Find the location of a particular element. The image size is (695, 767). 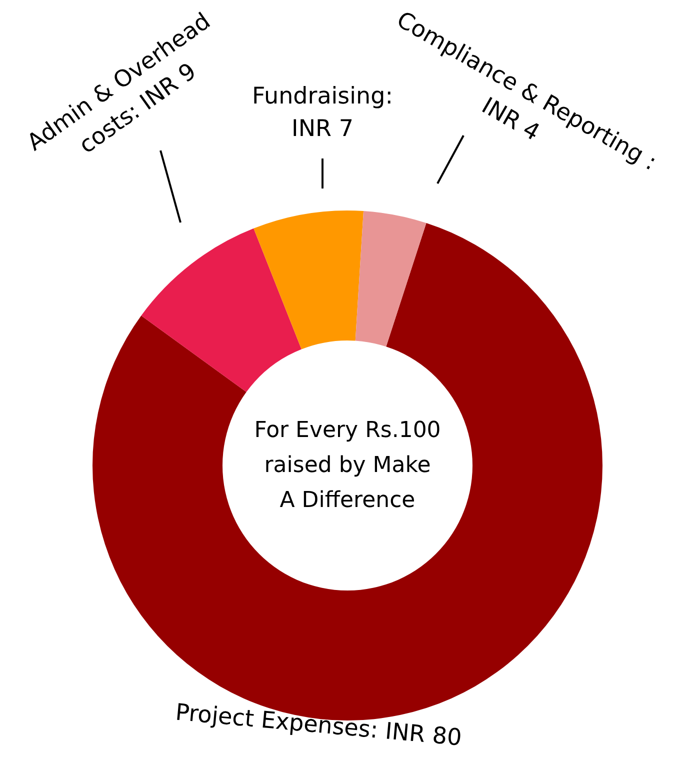

slice-label: Project Expenses: INR 80 is located at coordinates (318, 726).